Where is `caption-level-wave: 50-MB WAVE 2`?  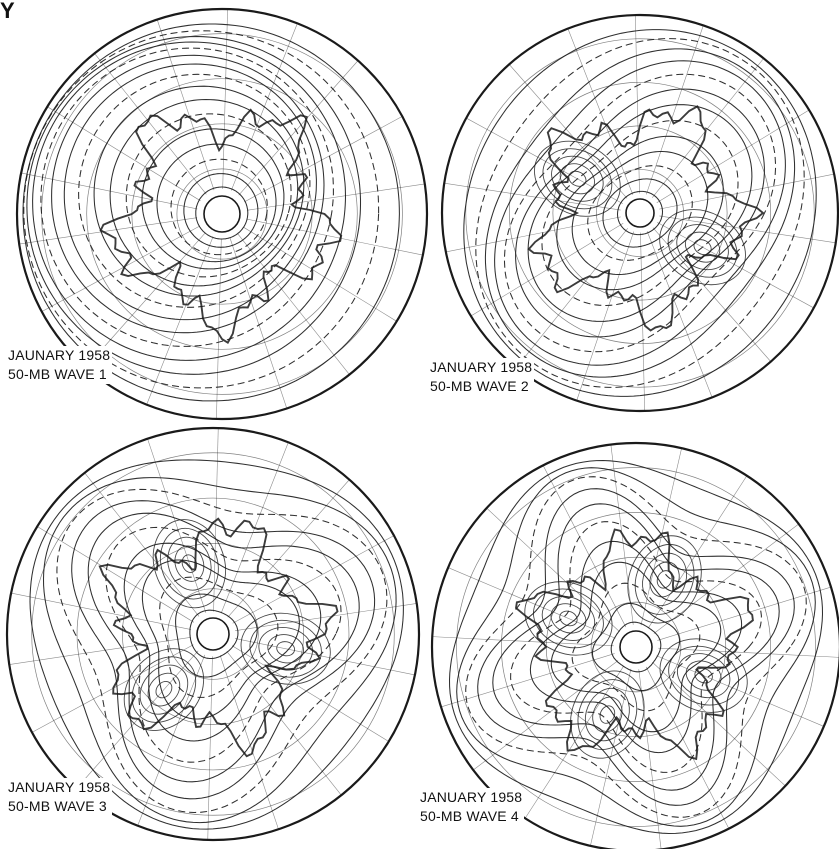
caption-level-wave: 50-MB WAVE 2 is located at coordinates (479, 386).